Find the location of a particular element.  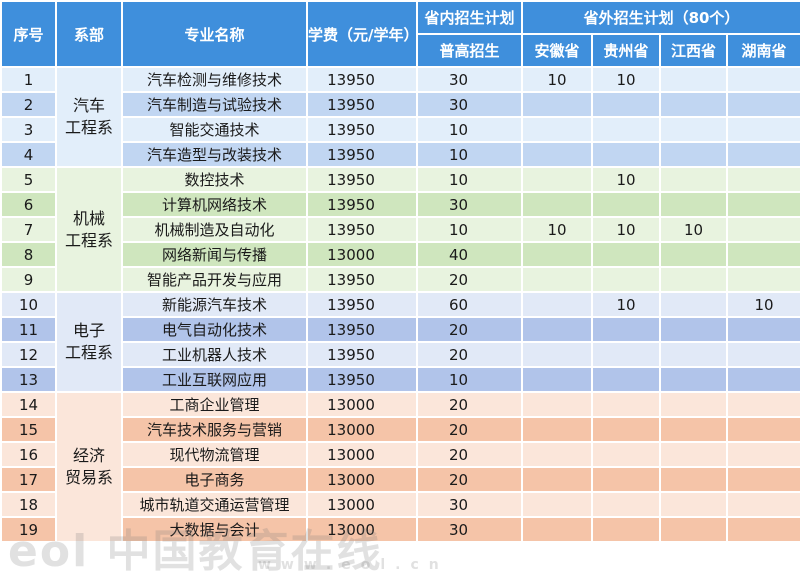

cell-regular: 60 is located at coordinates (469, 304).